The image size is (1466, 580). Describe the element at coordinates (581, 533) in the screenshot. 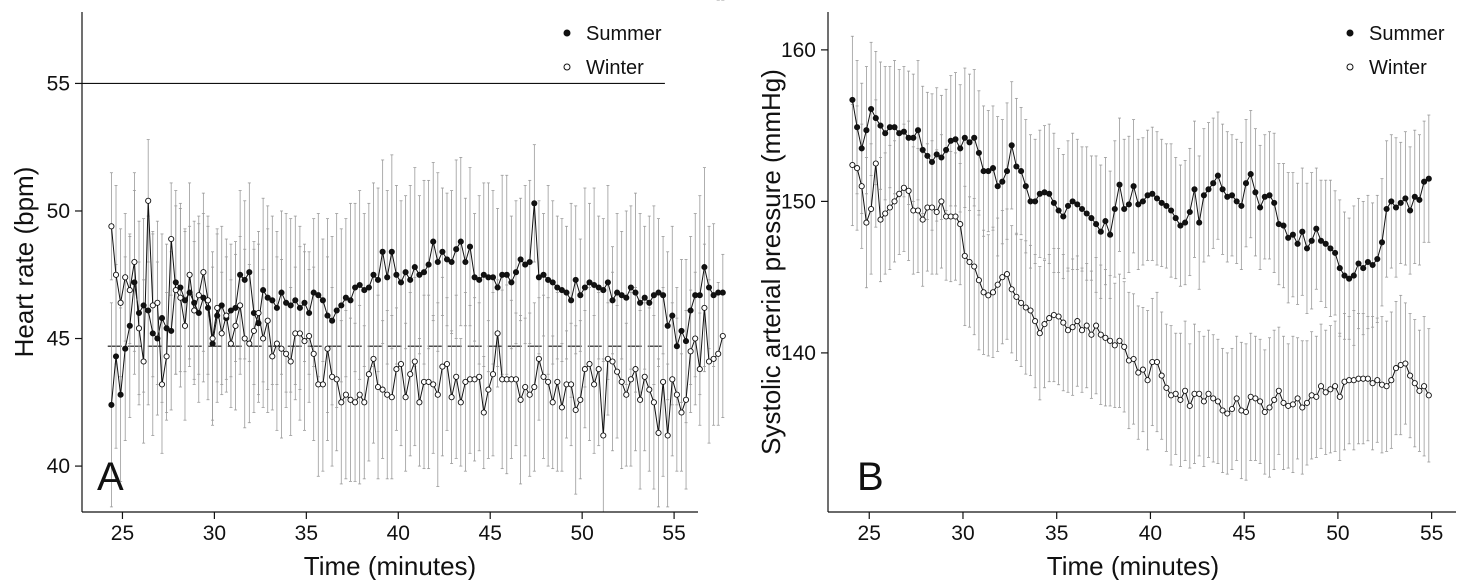

I see `x-tick-label: 50` at that location.